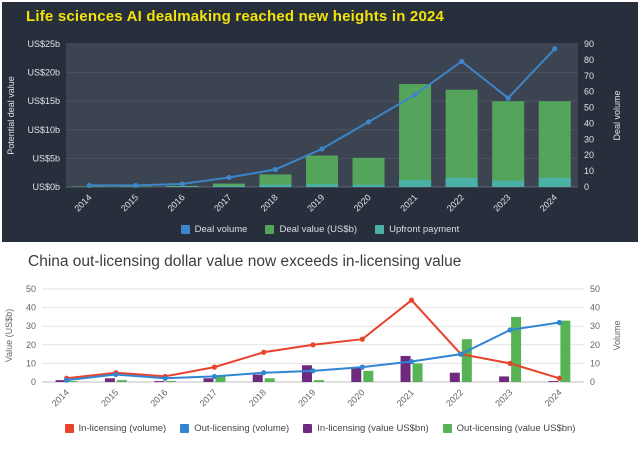 The width and height of the screenshot is (640, 455). I want to click on upfront-payment-swatch-icon, so click(380, 229).